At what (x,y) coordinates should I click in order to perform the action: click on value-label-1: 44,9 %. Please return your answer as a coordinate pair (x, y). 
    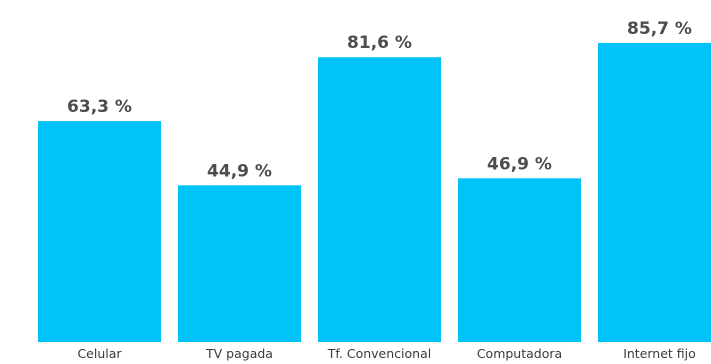
    Looking at the image, I should click on (239, 171).